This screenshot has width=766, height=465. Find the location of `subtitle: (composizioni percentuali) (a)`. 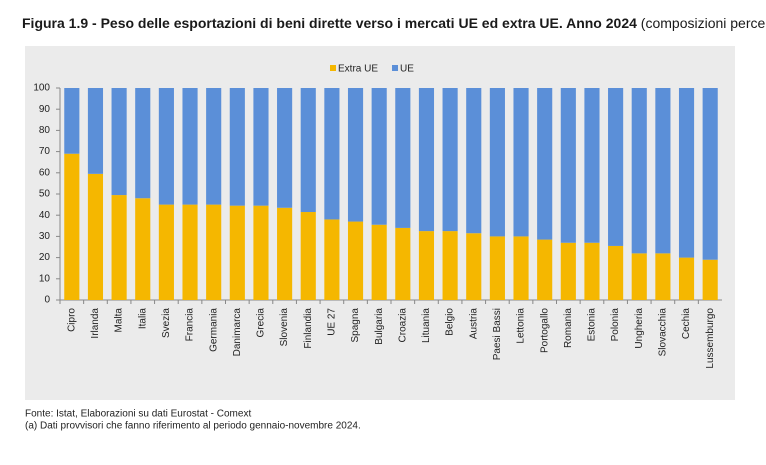

subtitle: (composizioni percentuali) (a) is located at coordinates (703, 23).